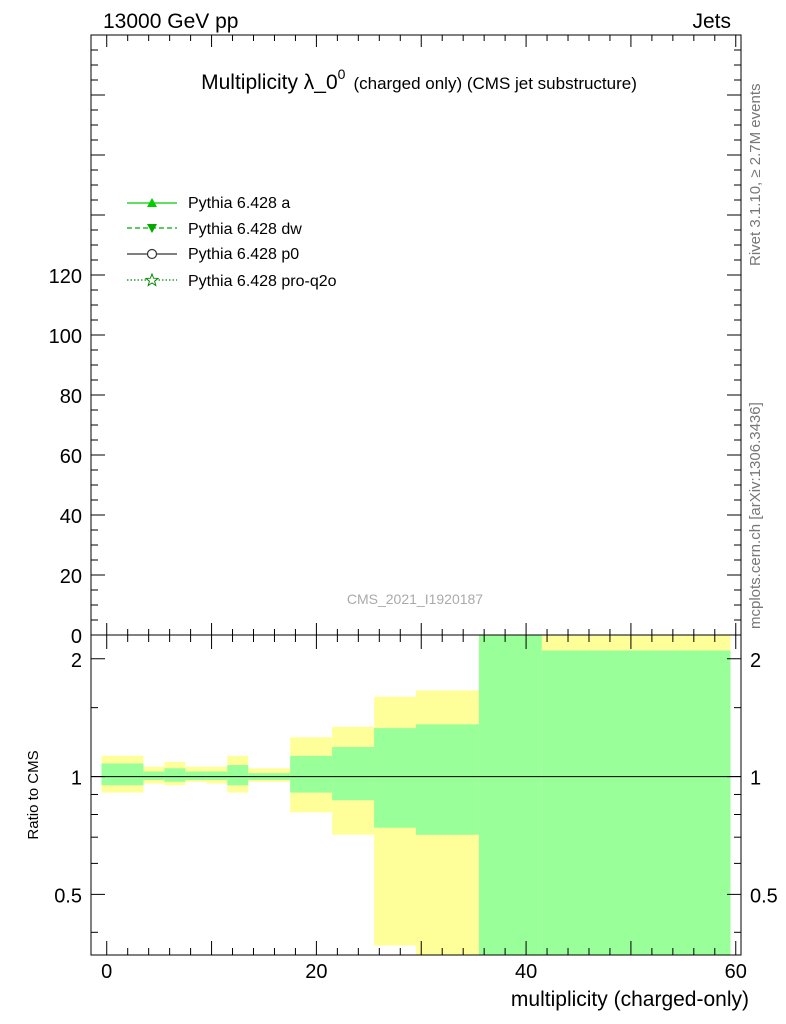 The image size is (786, 1024). Describe the element at coordinates (106, 972) in the screenshot. I see `x-tick-label: 0` at that location.